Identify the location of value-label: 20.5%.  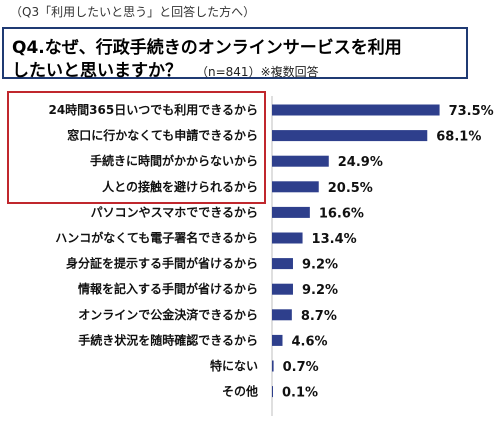
(350, 188).